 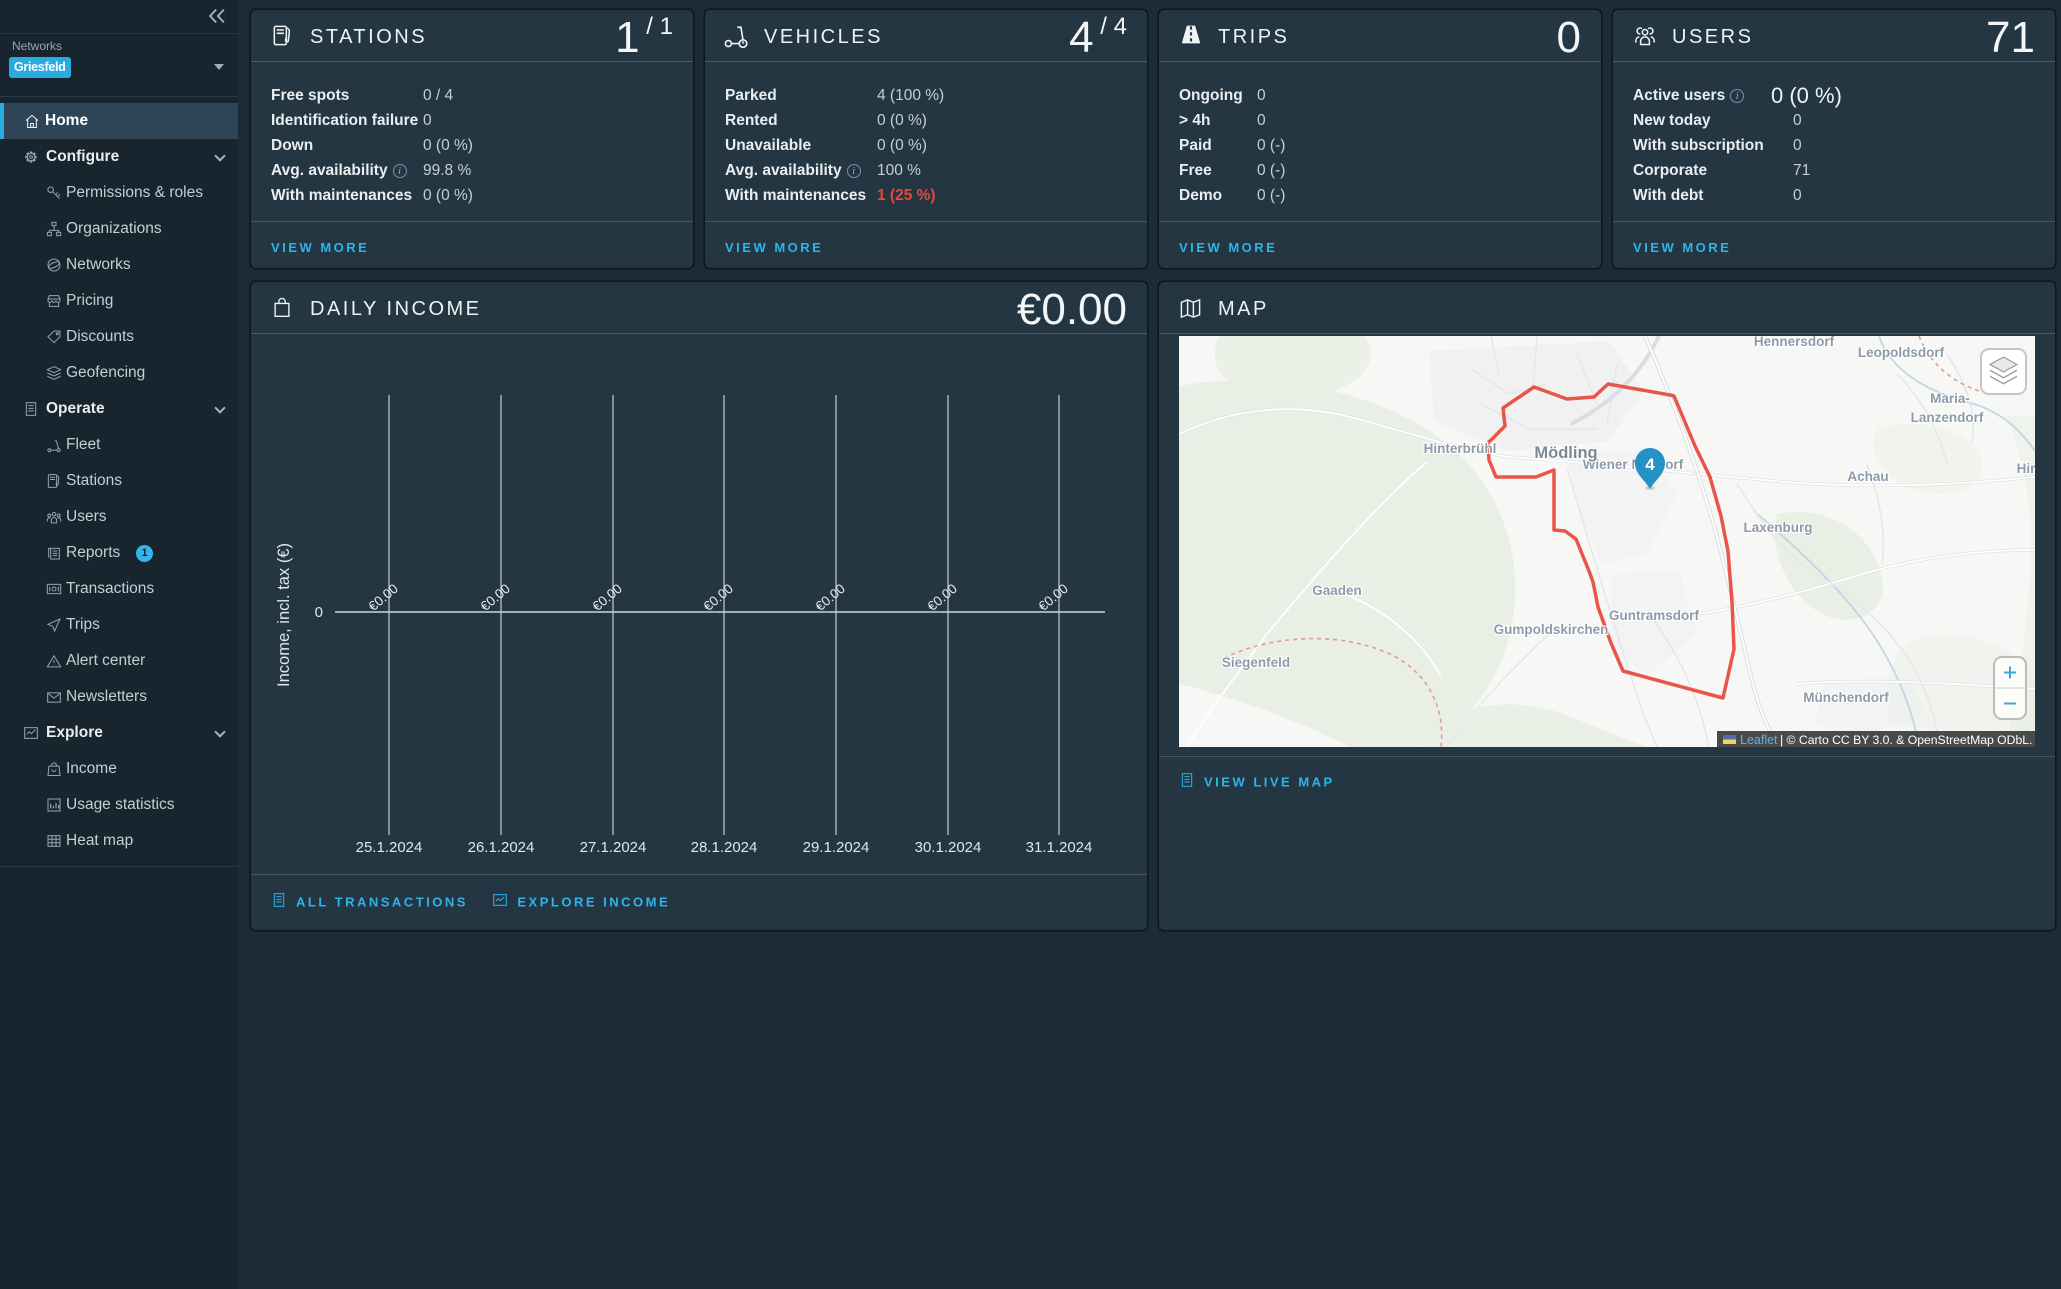 What do you see at coordinates (1565, 453) in the screenshot?
I see `svg-text: Mödling` at bounding box center [1565, 453].